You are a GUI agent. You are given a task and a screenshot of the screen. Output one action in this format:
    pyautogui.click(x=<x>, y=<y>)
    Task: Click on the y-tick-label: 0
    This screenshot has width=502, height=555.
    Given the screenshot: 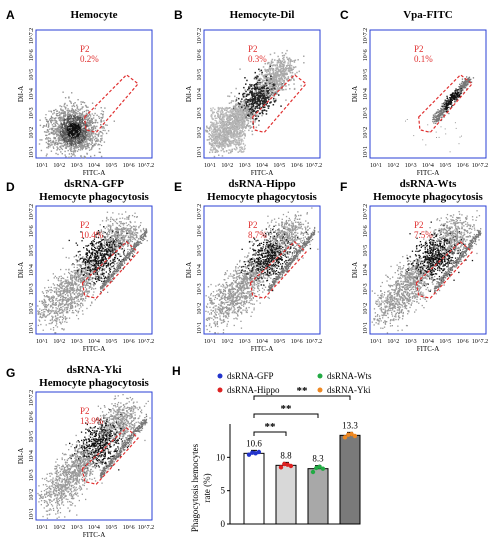 What is the action you would take?
    pyautogui.click(x=223, y=524)
    